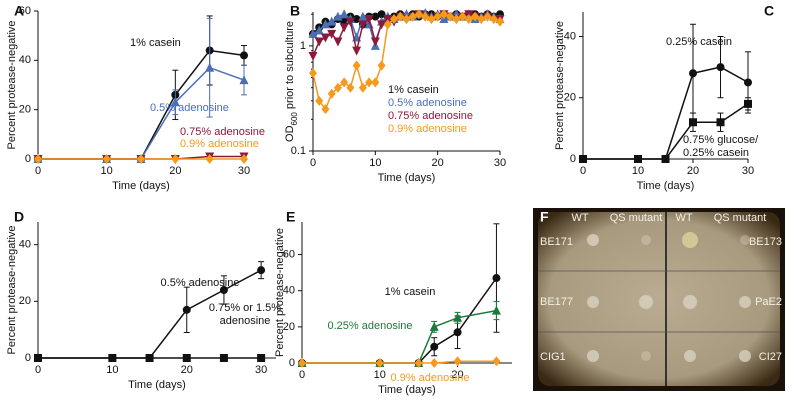 This screenshot has height=405, width=800. I want to click on strain-label: BE177, so click(556, 302).